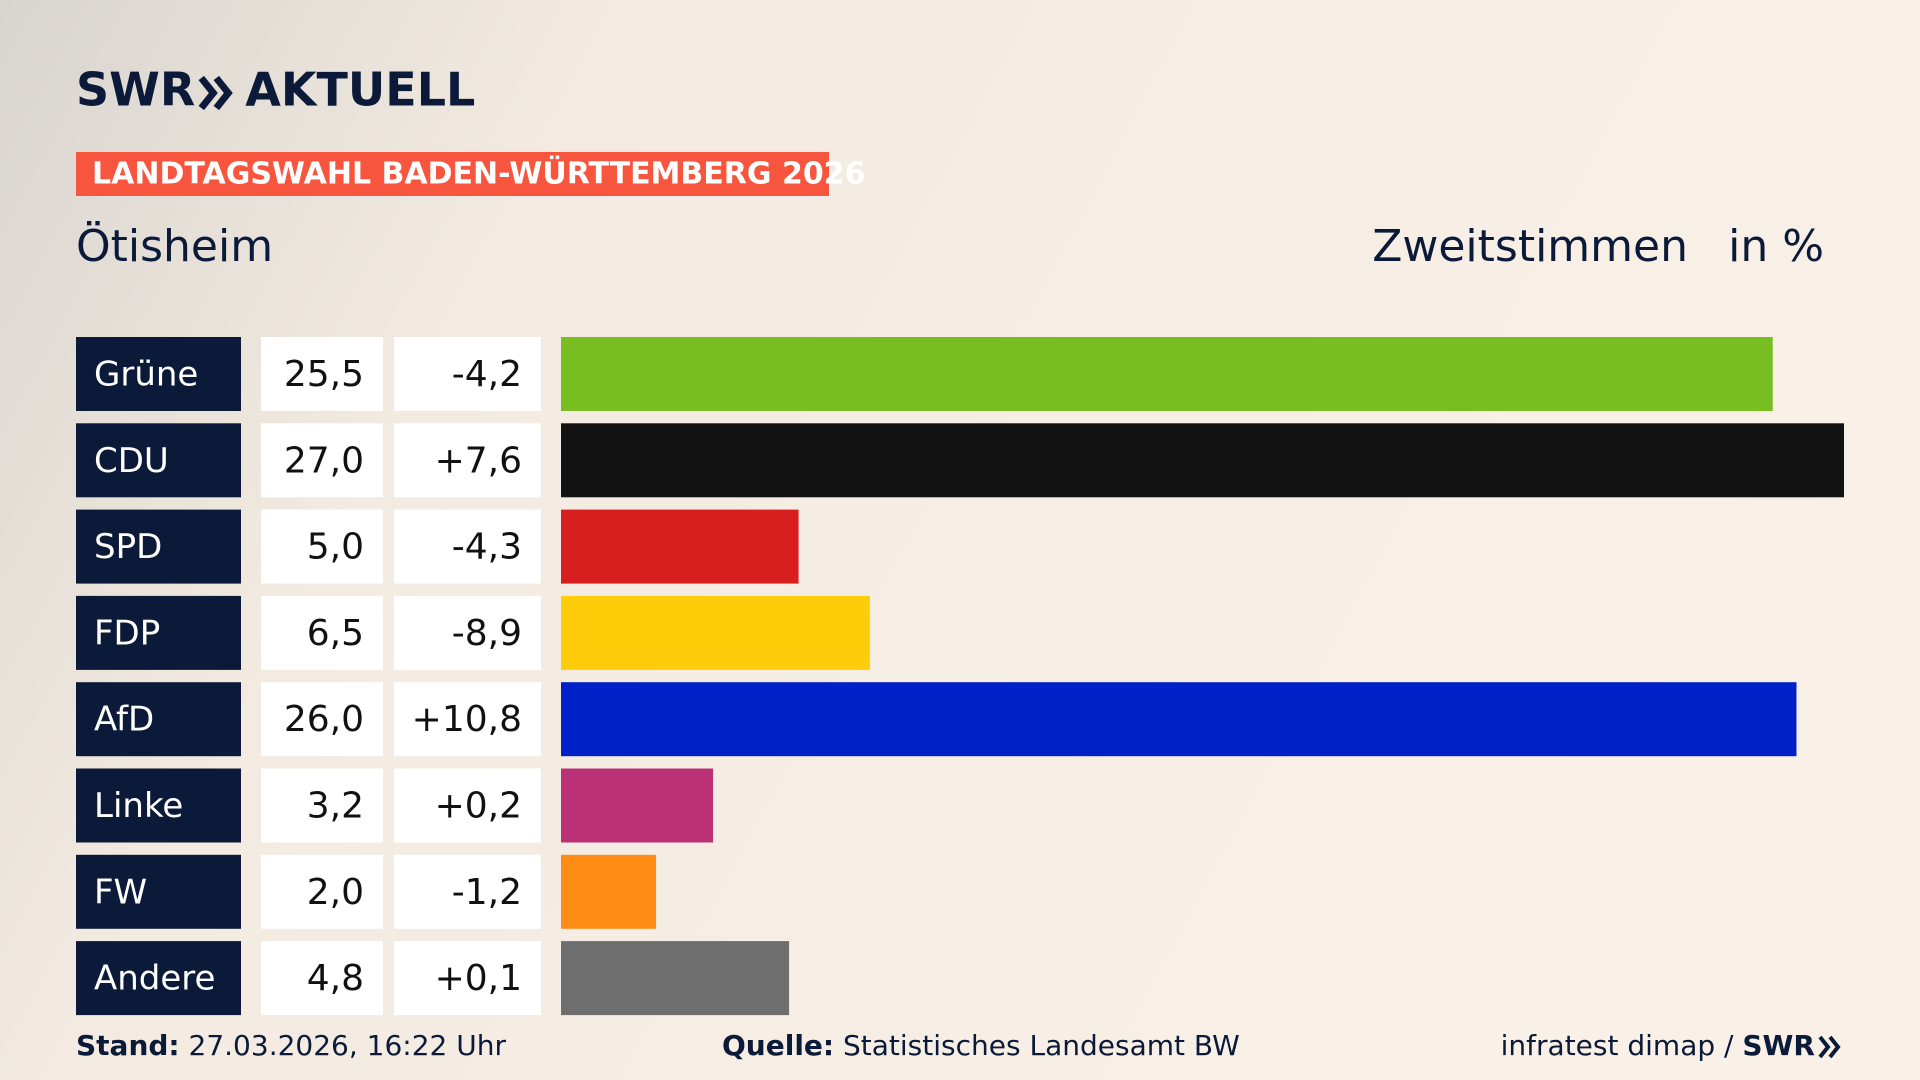  Describe the element at coordinates (360, 90) in the screenshot. I see `brand-sub: AKTUELL` at that location.